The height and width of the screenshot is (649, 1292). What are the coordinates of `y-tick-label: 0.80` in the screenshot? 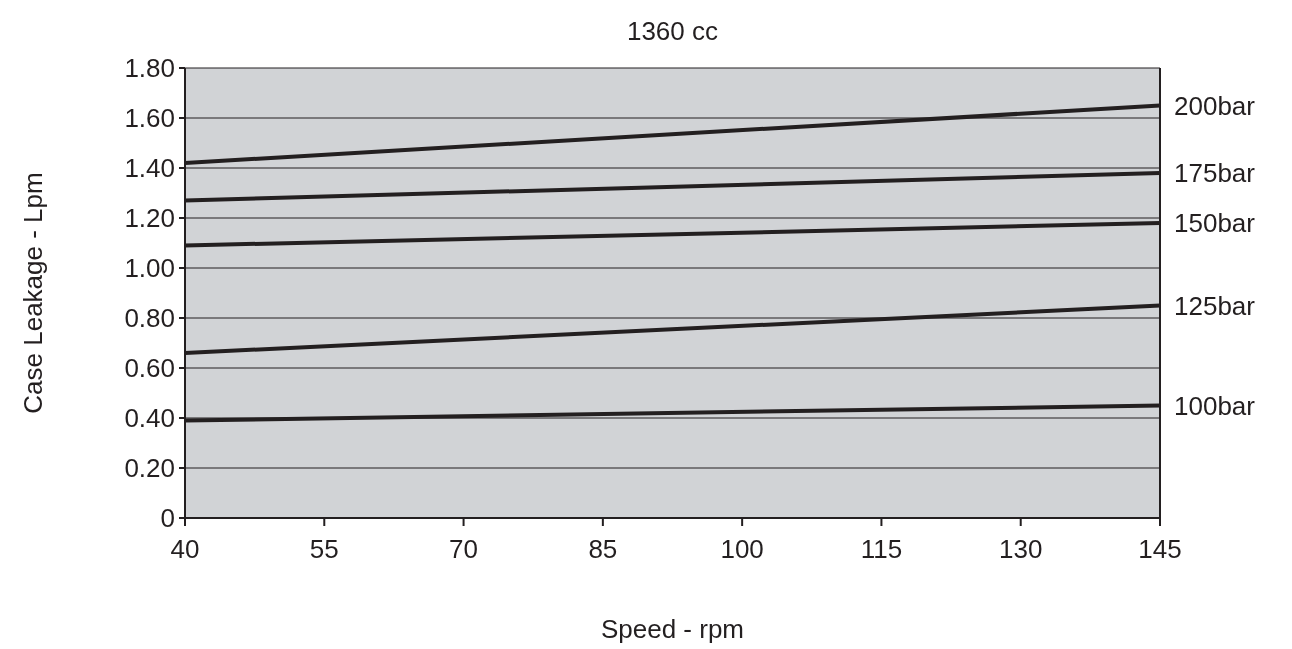 It's located at (149, 318).